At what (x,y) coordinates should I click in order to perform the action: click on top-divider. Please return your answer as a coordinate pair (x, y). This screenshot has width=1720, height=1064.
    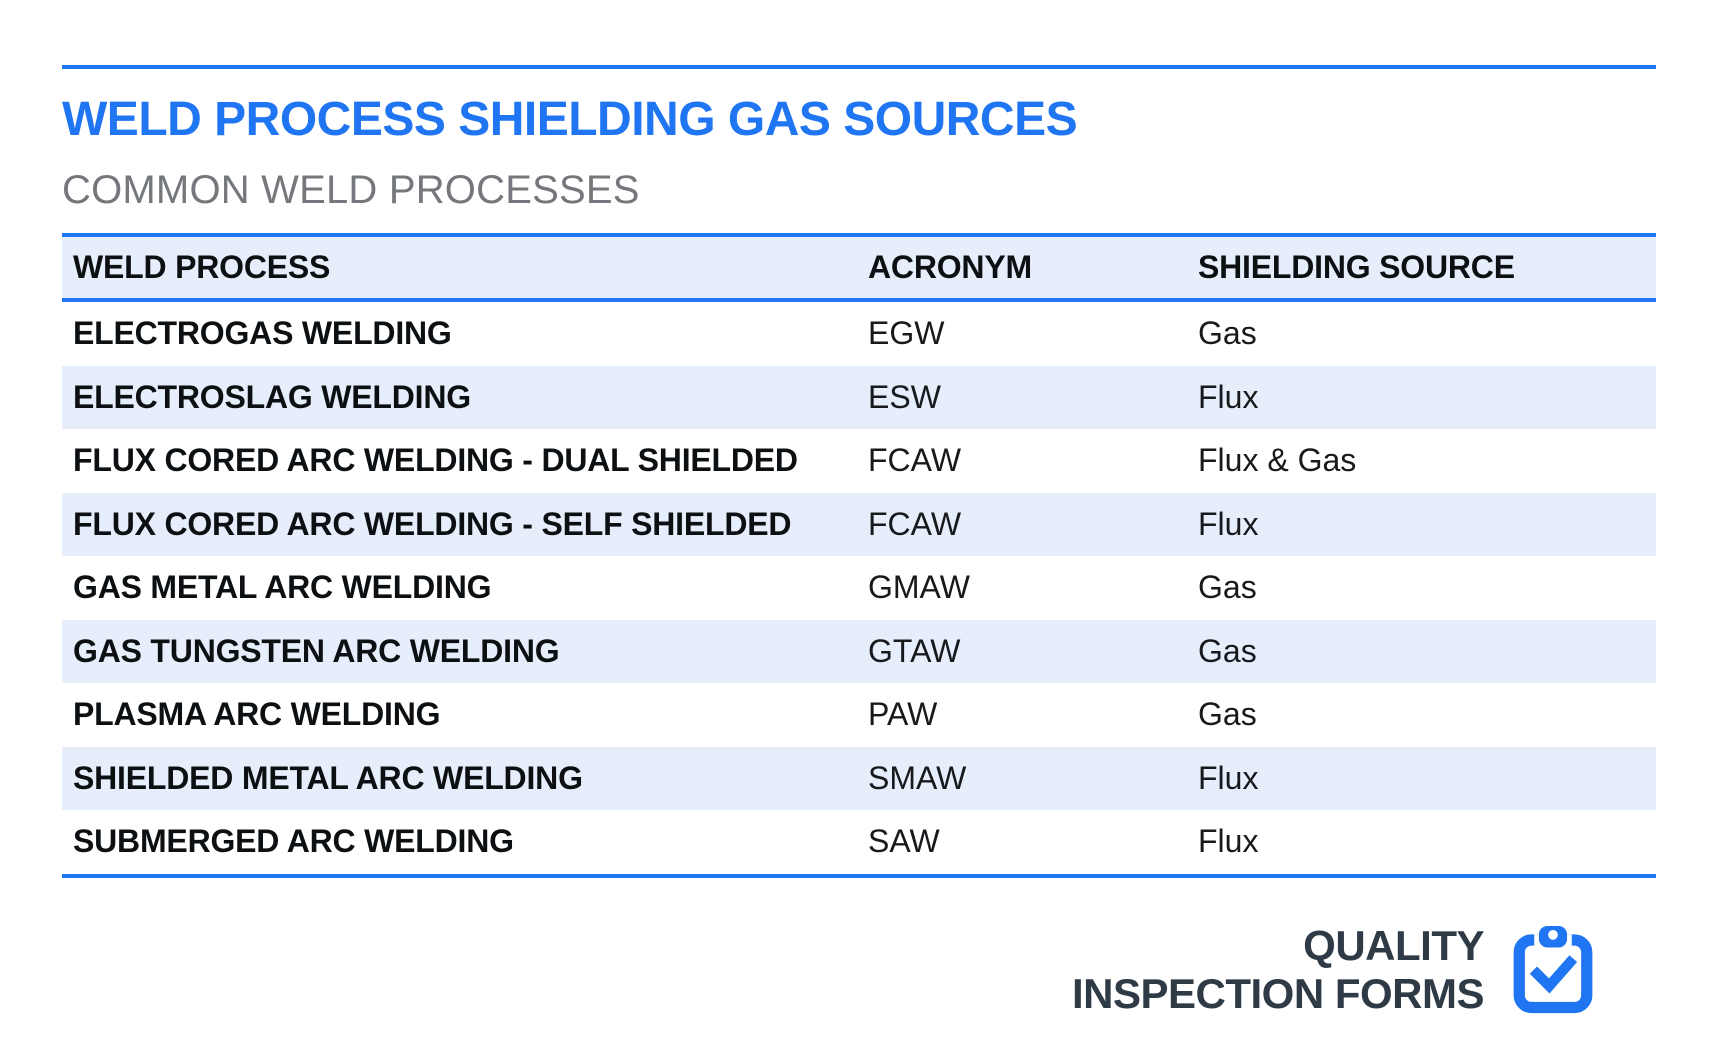
    Looking at the image, I should click on (859, 67).